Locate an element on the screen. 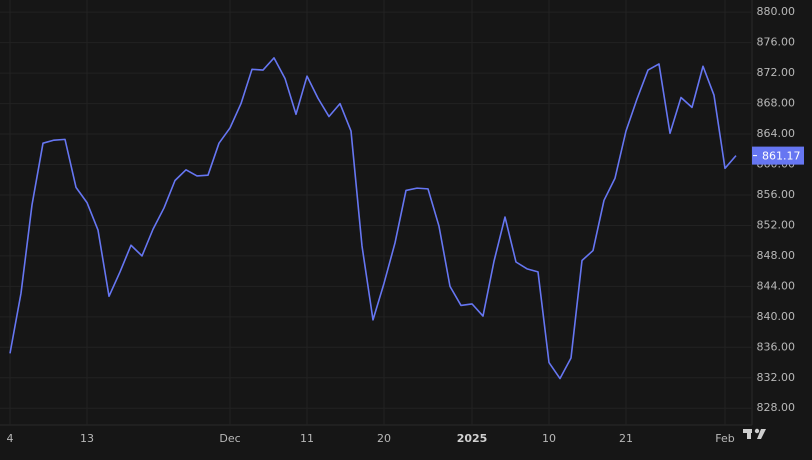 The image size is (812, 460). x-tick-label: 4 is located at coordinates (10, 438).